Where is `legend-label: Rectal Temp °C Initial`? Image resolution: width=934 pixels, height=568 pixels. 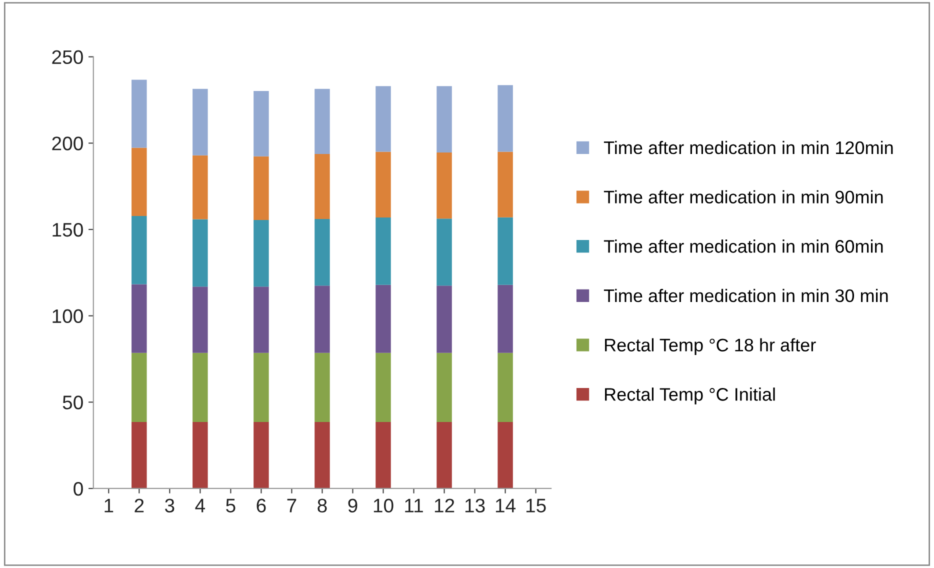 legend-label: Rectal Temp °C Initial is located at coordinates (690, 396).